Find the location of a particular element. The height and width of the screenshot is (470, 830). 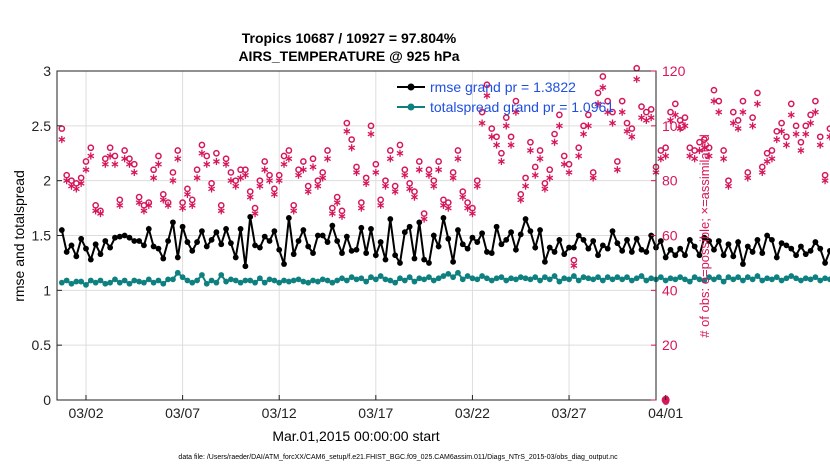

x-tick-label: 03/27 is located at coordinates (569, 413).